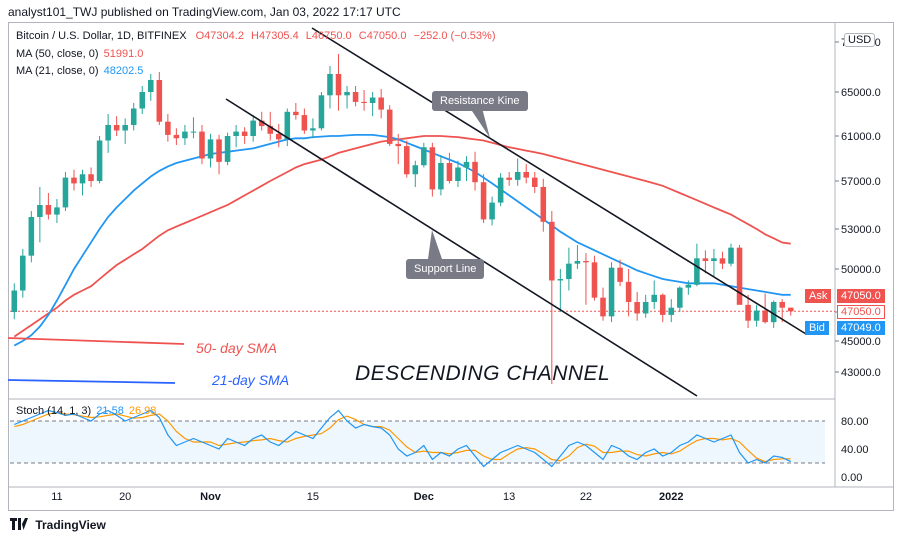 The width and height of the screenshot is (900, 542). What do you see at coordinates (417, 442) in the screenshot?
I see `stoch-band` at bounding box center [417, 442].